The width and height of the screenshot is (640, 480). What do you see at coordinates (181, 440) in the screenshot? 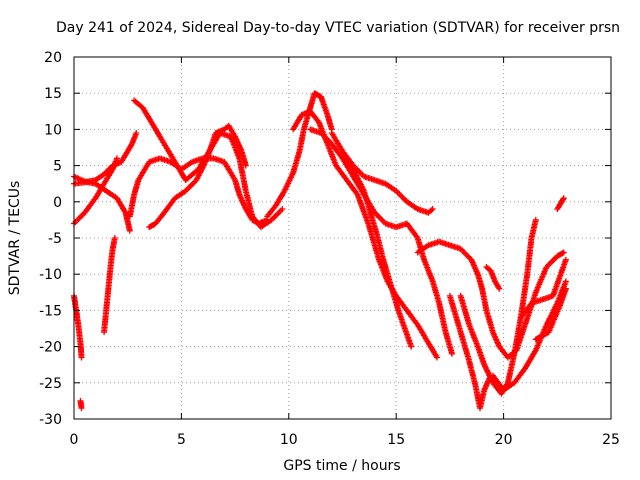
I see `x-tick-label: 5` at bounding box center [181, 440].